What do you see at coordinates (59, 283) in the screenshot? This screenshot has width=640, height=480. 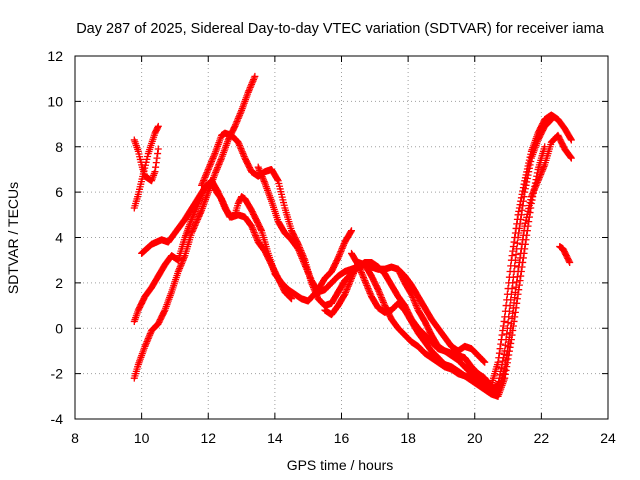 I see `y-tick-label: 2` at bounding box center [59, 283].